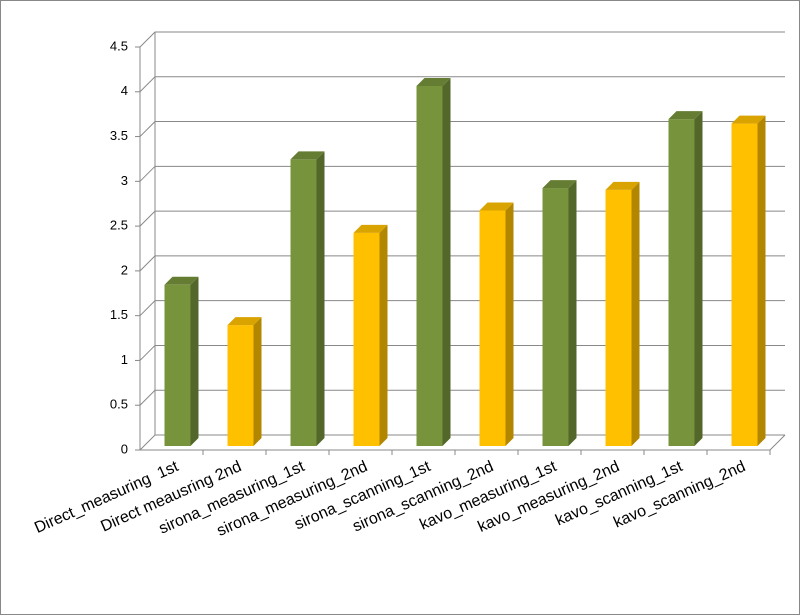 This screenshot has width=800, height=615. Describe the element at coordinates (124, 180) in the screenshot. I see `y-tick-label: 3` at that location.